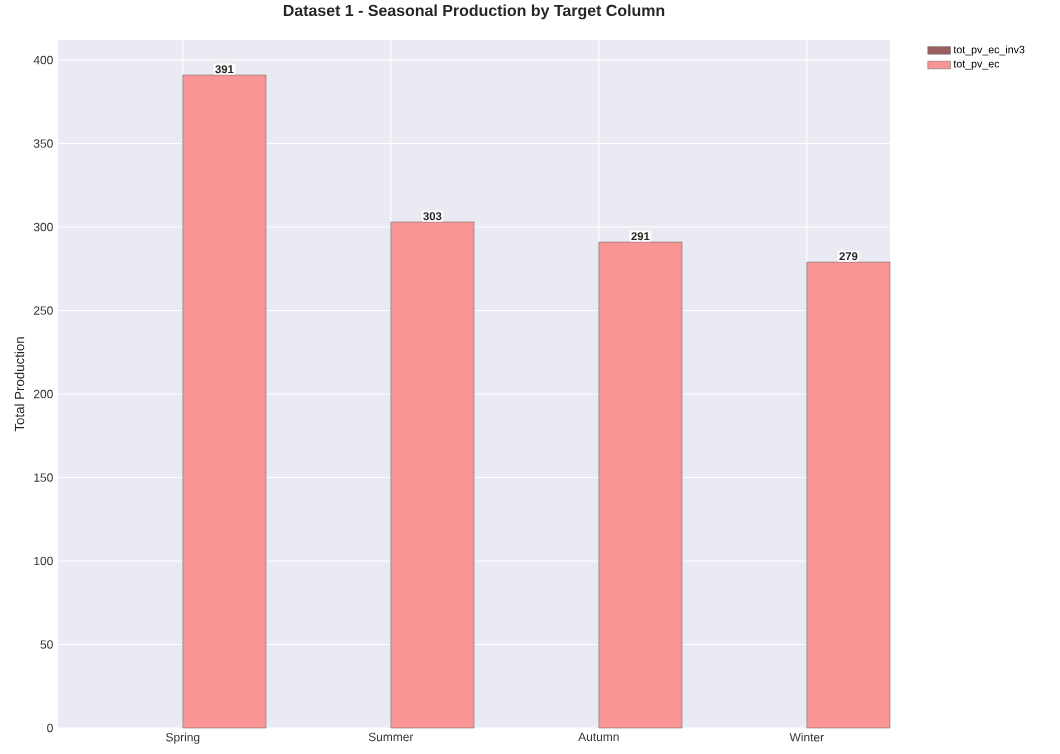  Describe the element at coordinates (43, 60) in the screenshot. I see `y-tick-label: 400` at that location.